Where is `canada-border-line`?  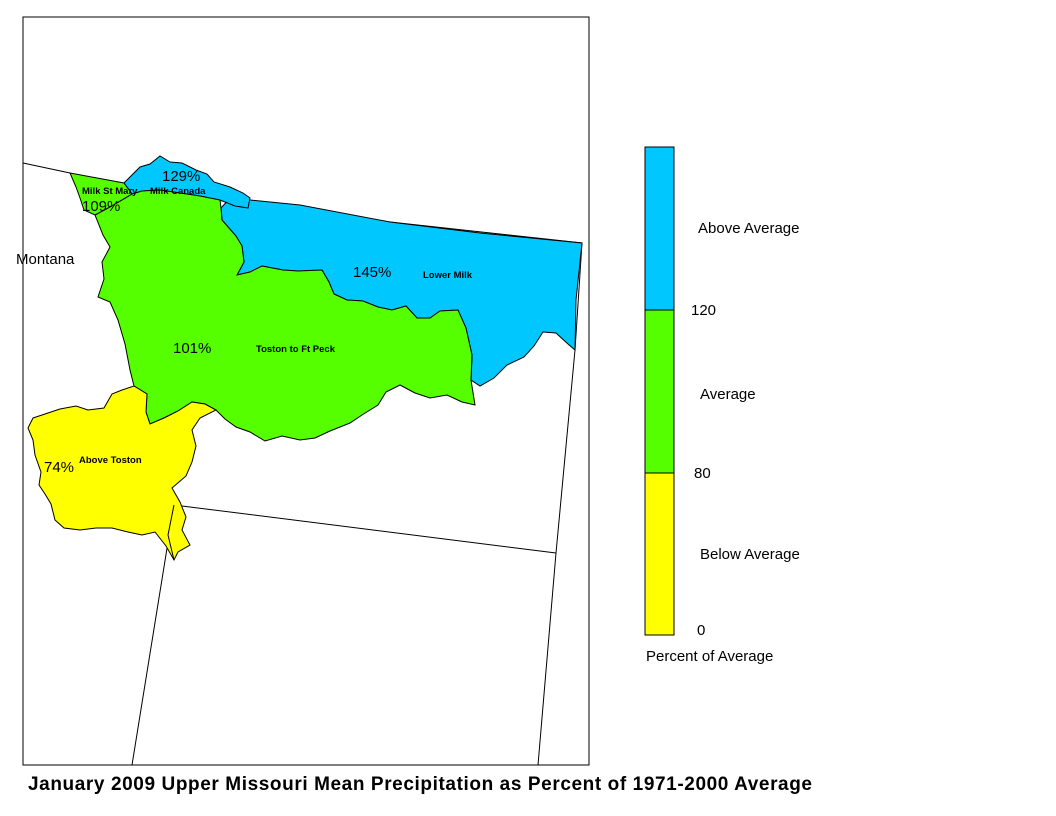
canada-border-line is located at coordinates (46, 168).